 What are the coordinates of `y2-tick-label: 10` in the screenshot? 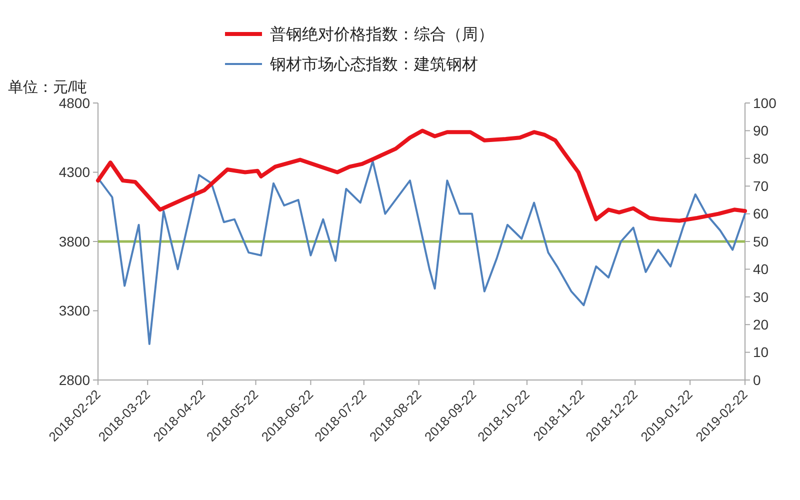 It's located at (761, 352).